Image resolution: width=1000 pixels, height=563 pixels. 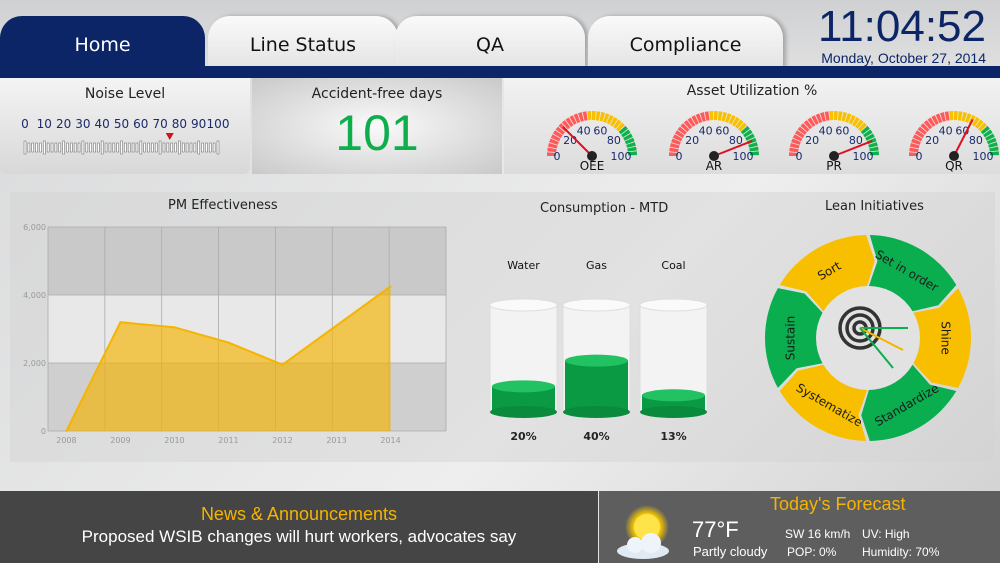 What do you see at coordinates (752, 91) in the screenshot?
I see `asset-title: Asset Utilization %` at bounding box center [752, 91].